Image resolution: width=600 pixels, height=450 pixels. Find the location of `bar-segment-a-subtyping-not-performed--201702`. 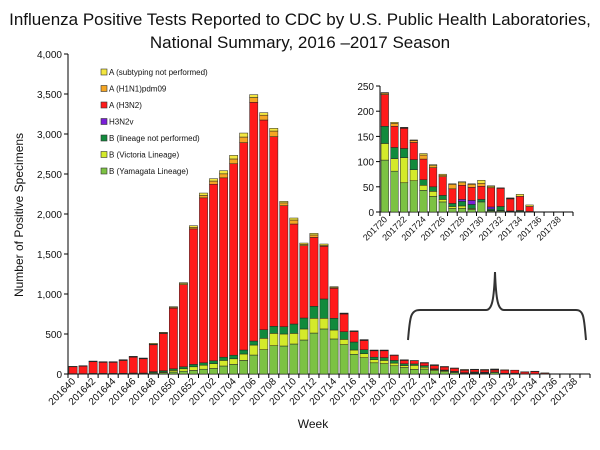

bar-segment-a-subtyping-not-performed--201702 is located at coordinates (213, 180).